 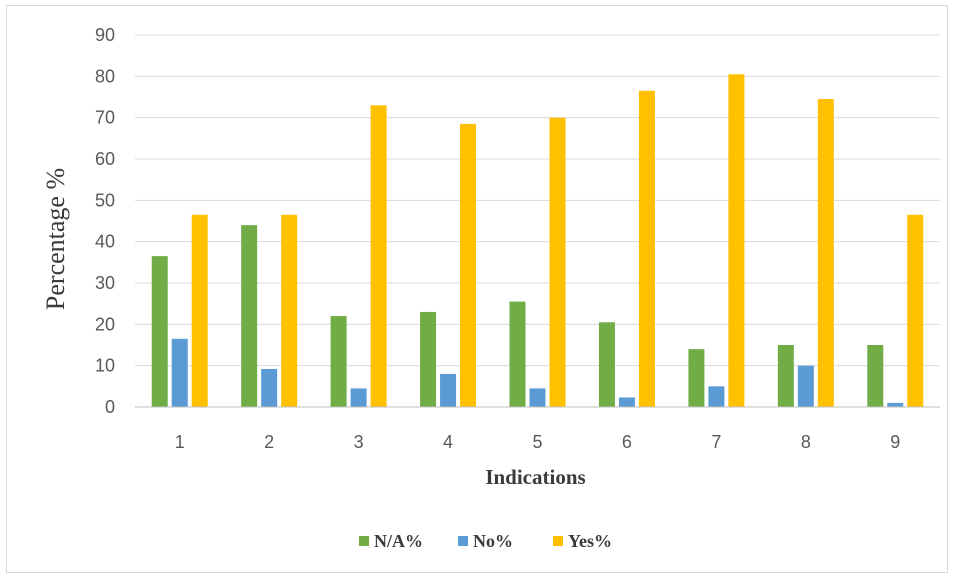 I want to click on y-tick-label: 80, so click(x=105, y=76).